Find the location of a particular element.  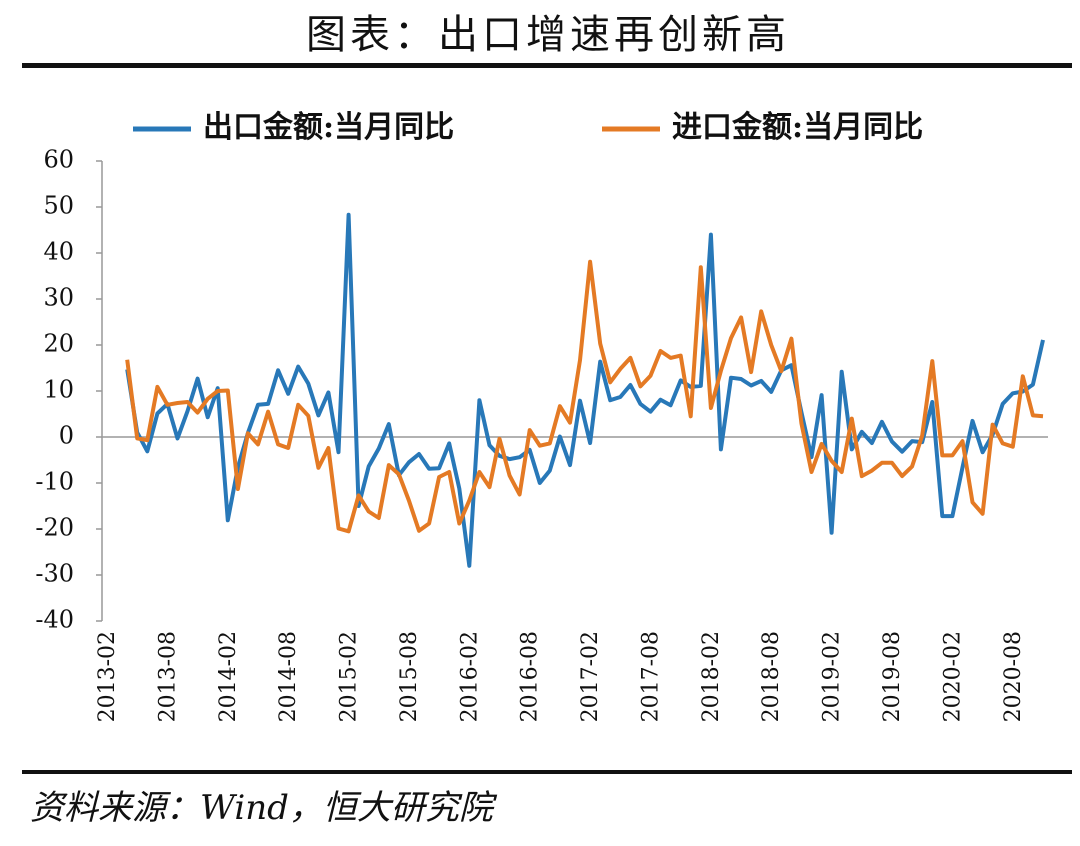

x-tick-label: 2020-02 is located at coordinates (952, 676).